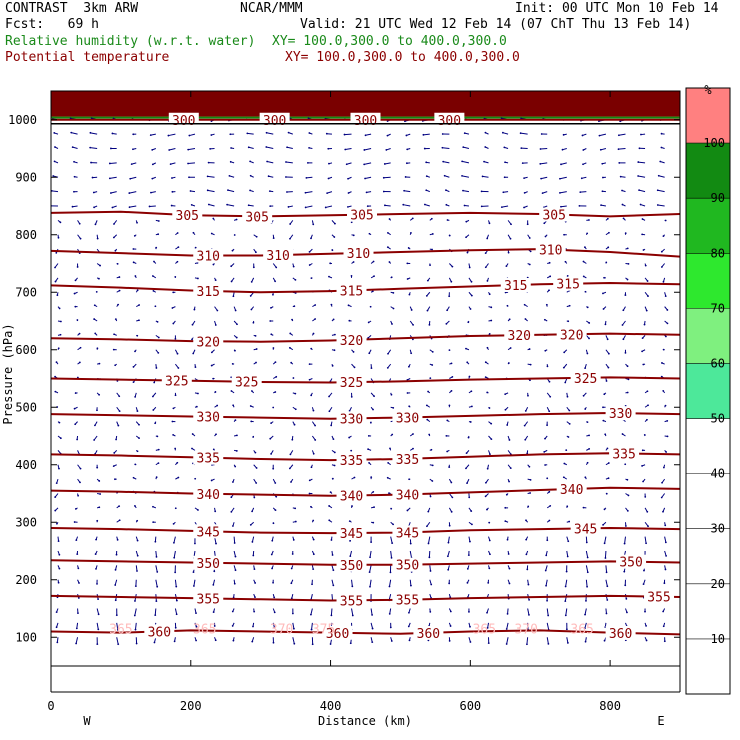 Image resolution: width=740 pixels, height=740 pixels. I want to click on isentrope-label: 365, so click(204, 629).